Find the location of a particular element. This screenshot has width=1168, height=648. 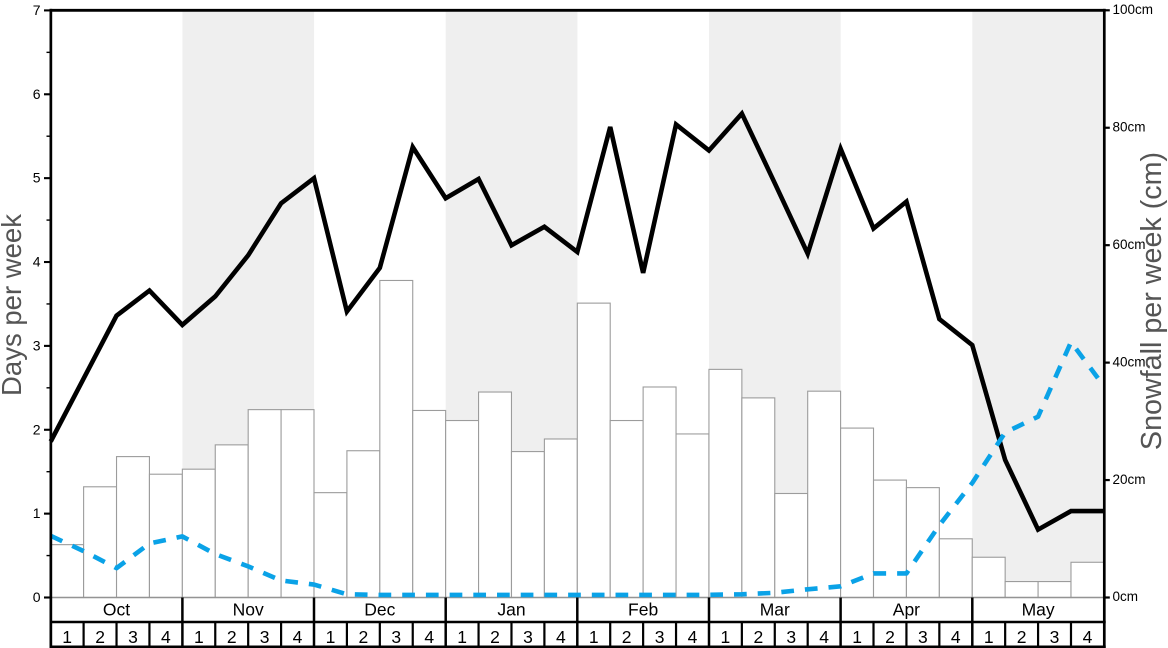

svg-text: 7 is located at coordinates (37, 10).